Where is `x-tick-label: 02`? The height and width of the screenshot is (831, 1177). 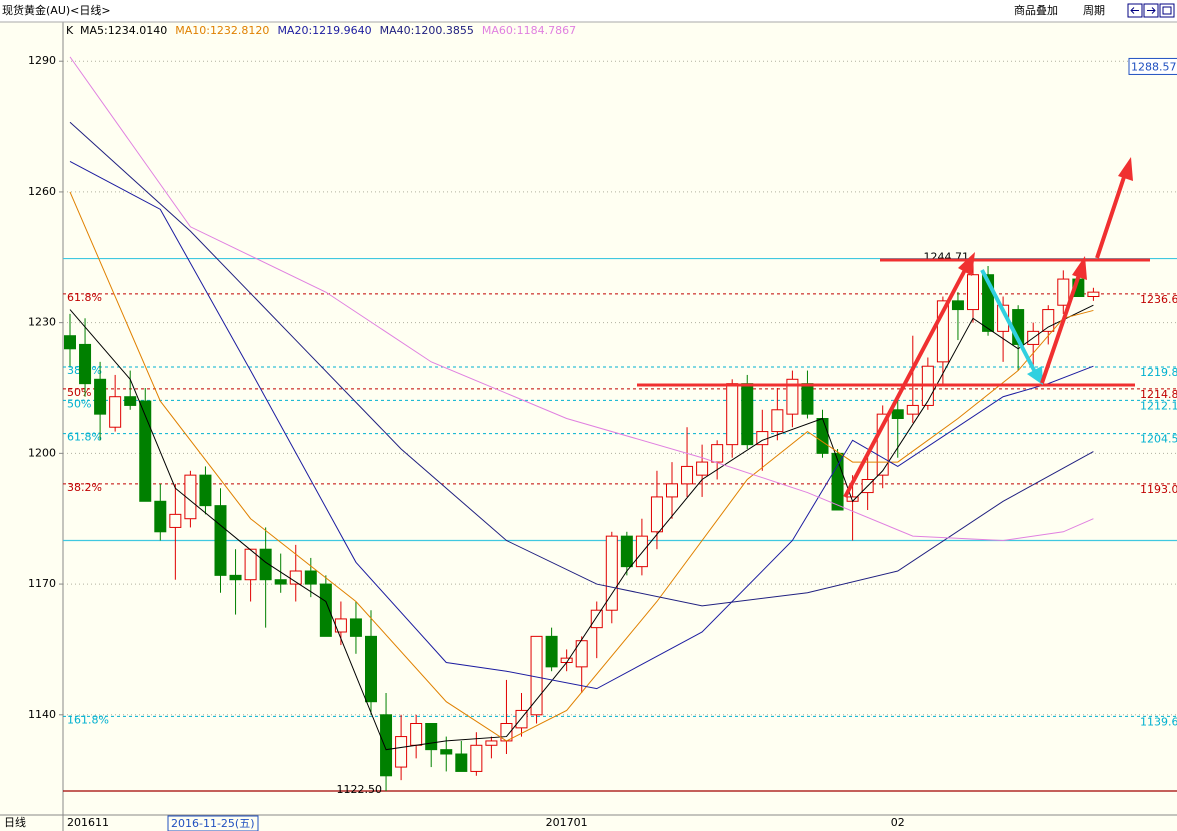 x-tick-label: 02 is located at coordinates (898, 822).